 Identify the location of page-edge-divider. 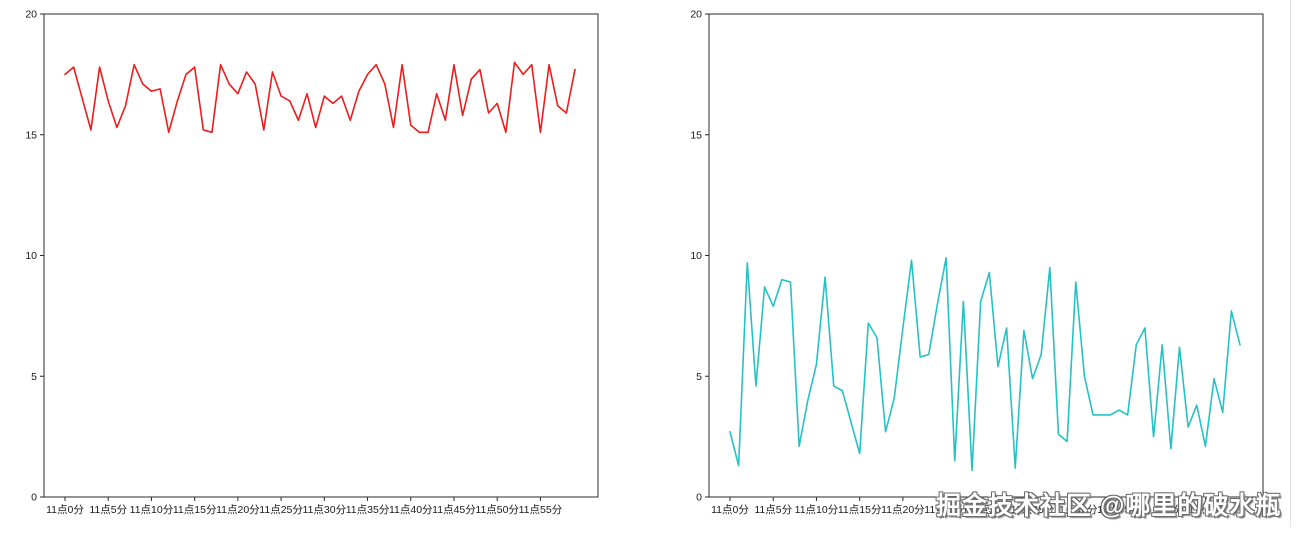
(1290, 263).